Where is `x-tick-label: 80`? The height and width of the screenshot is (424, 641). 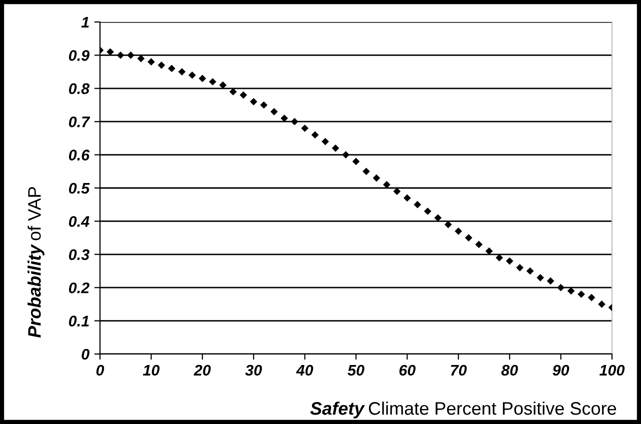
x-tick-label: 80 is located at coordinates (509, 370).